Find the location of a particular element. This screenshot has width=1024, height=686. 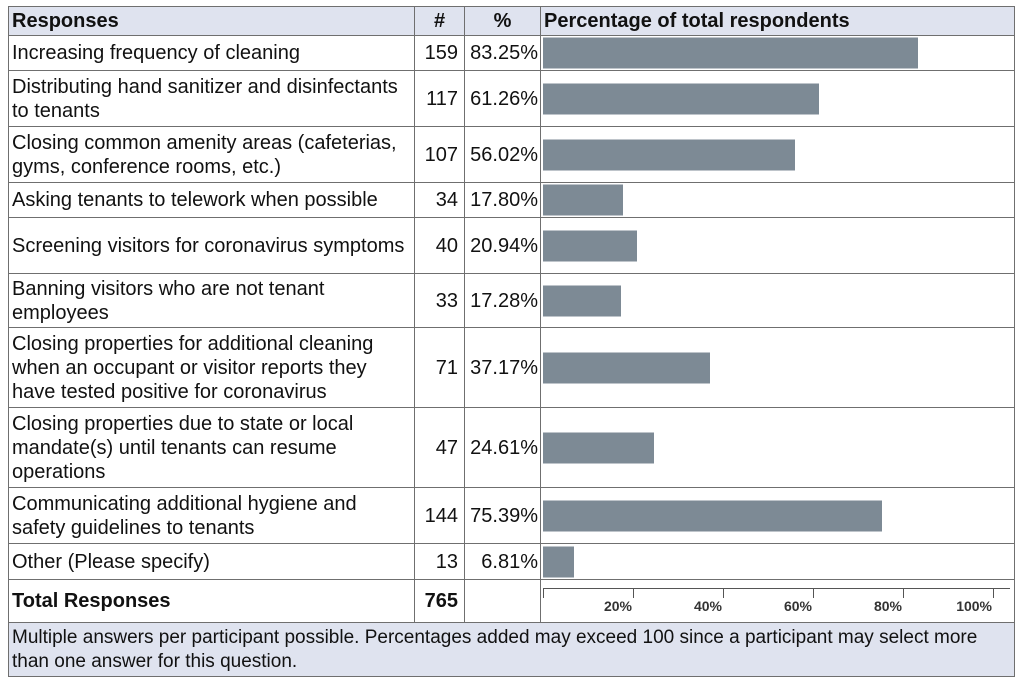

header-chart: Percentage of total respondents is located at coordinates (777, 21).